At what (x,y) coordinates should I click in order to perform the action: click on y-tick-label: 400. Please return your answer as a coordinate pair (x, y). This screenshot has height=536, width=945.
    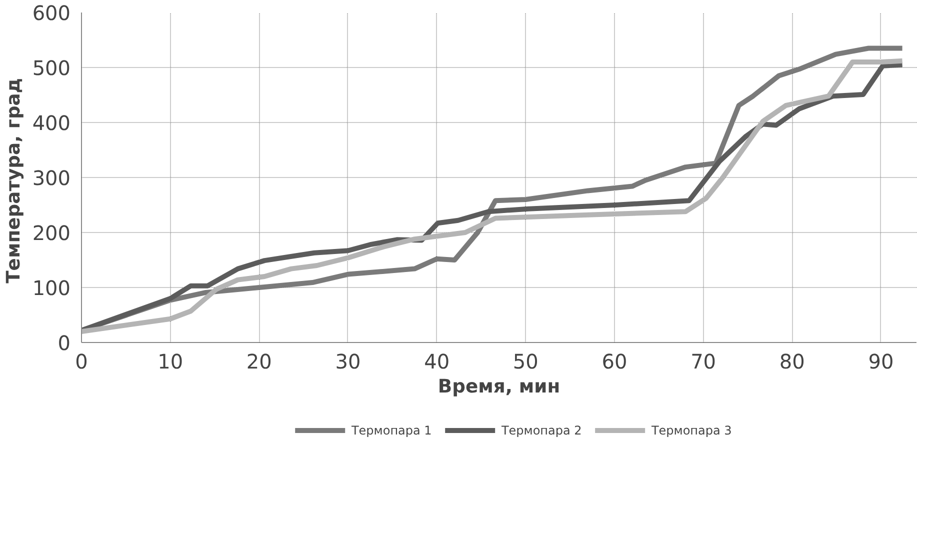
    Looking at the image, I should click on (51, 123).